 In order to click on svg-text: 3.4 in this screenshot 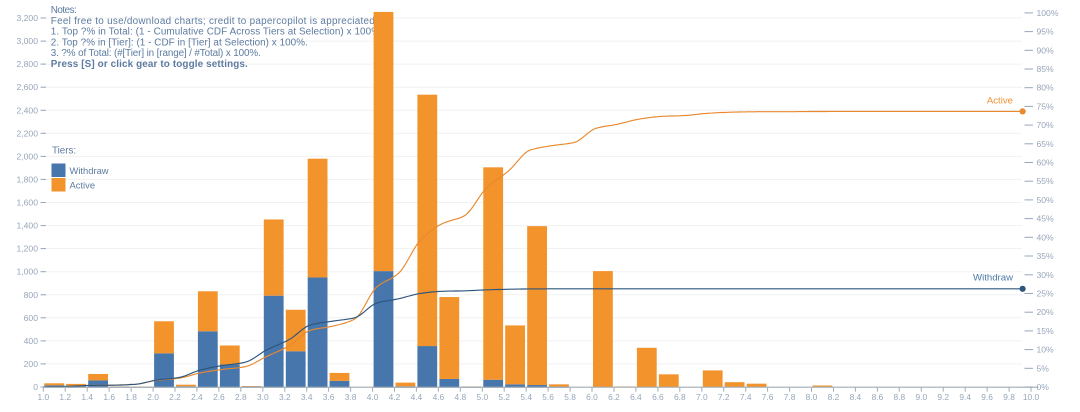, I will do `click(307, 397)`.